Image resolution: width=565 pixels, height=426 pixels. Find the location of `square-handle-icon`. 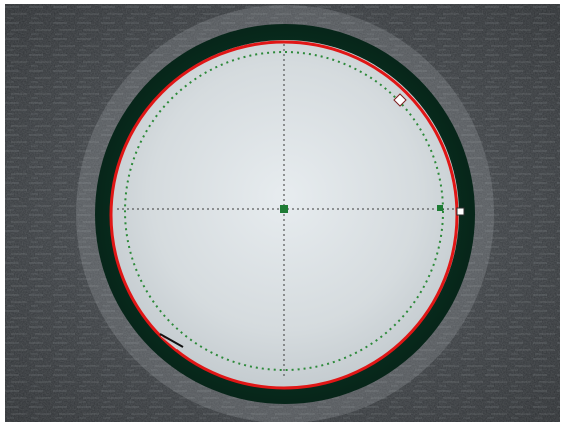

square-handle-icon is located at coordinates (460, 211).